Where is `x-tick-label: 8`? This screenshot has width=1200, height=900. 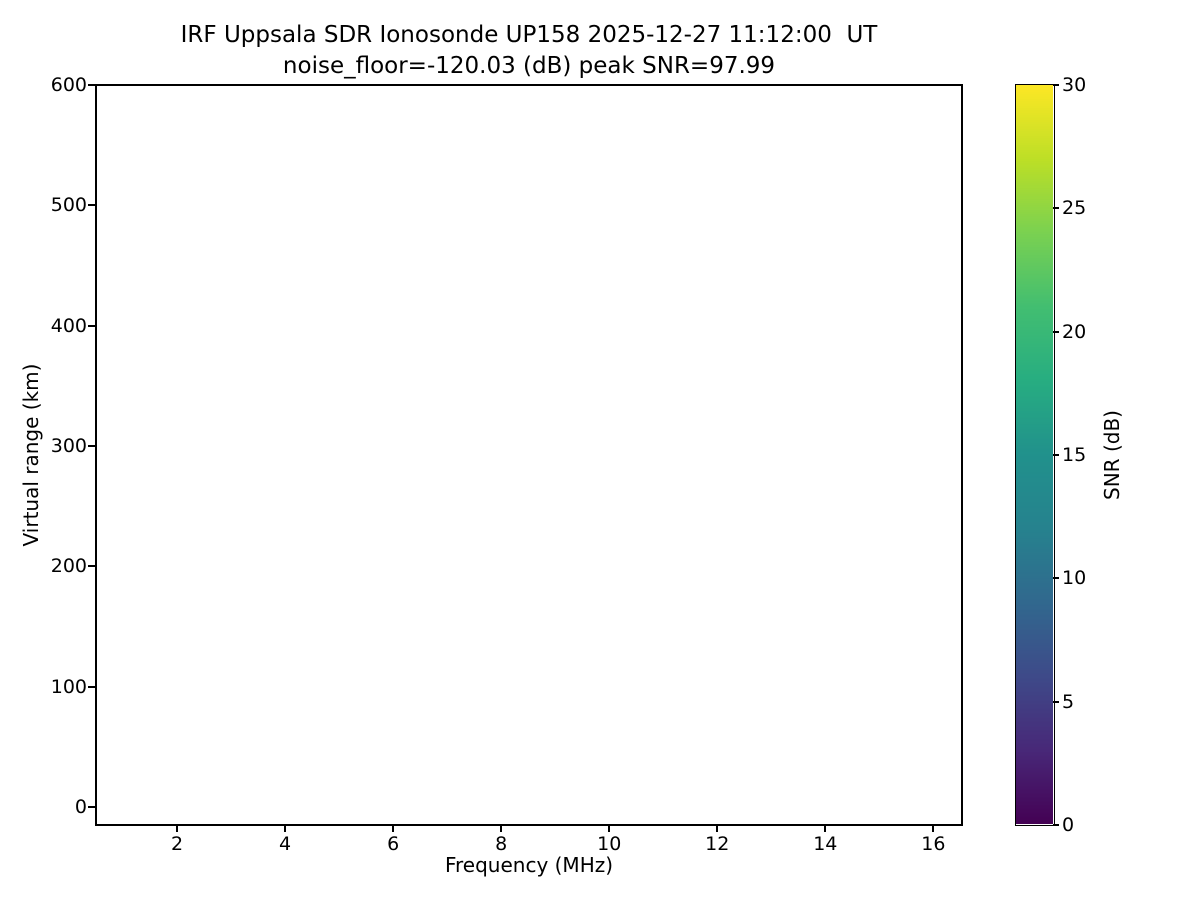 x-tick-label: 8 is located at coordinates (501, 844).